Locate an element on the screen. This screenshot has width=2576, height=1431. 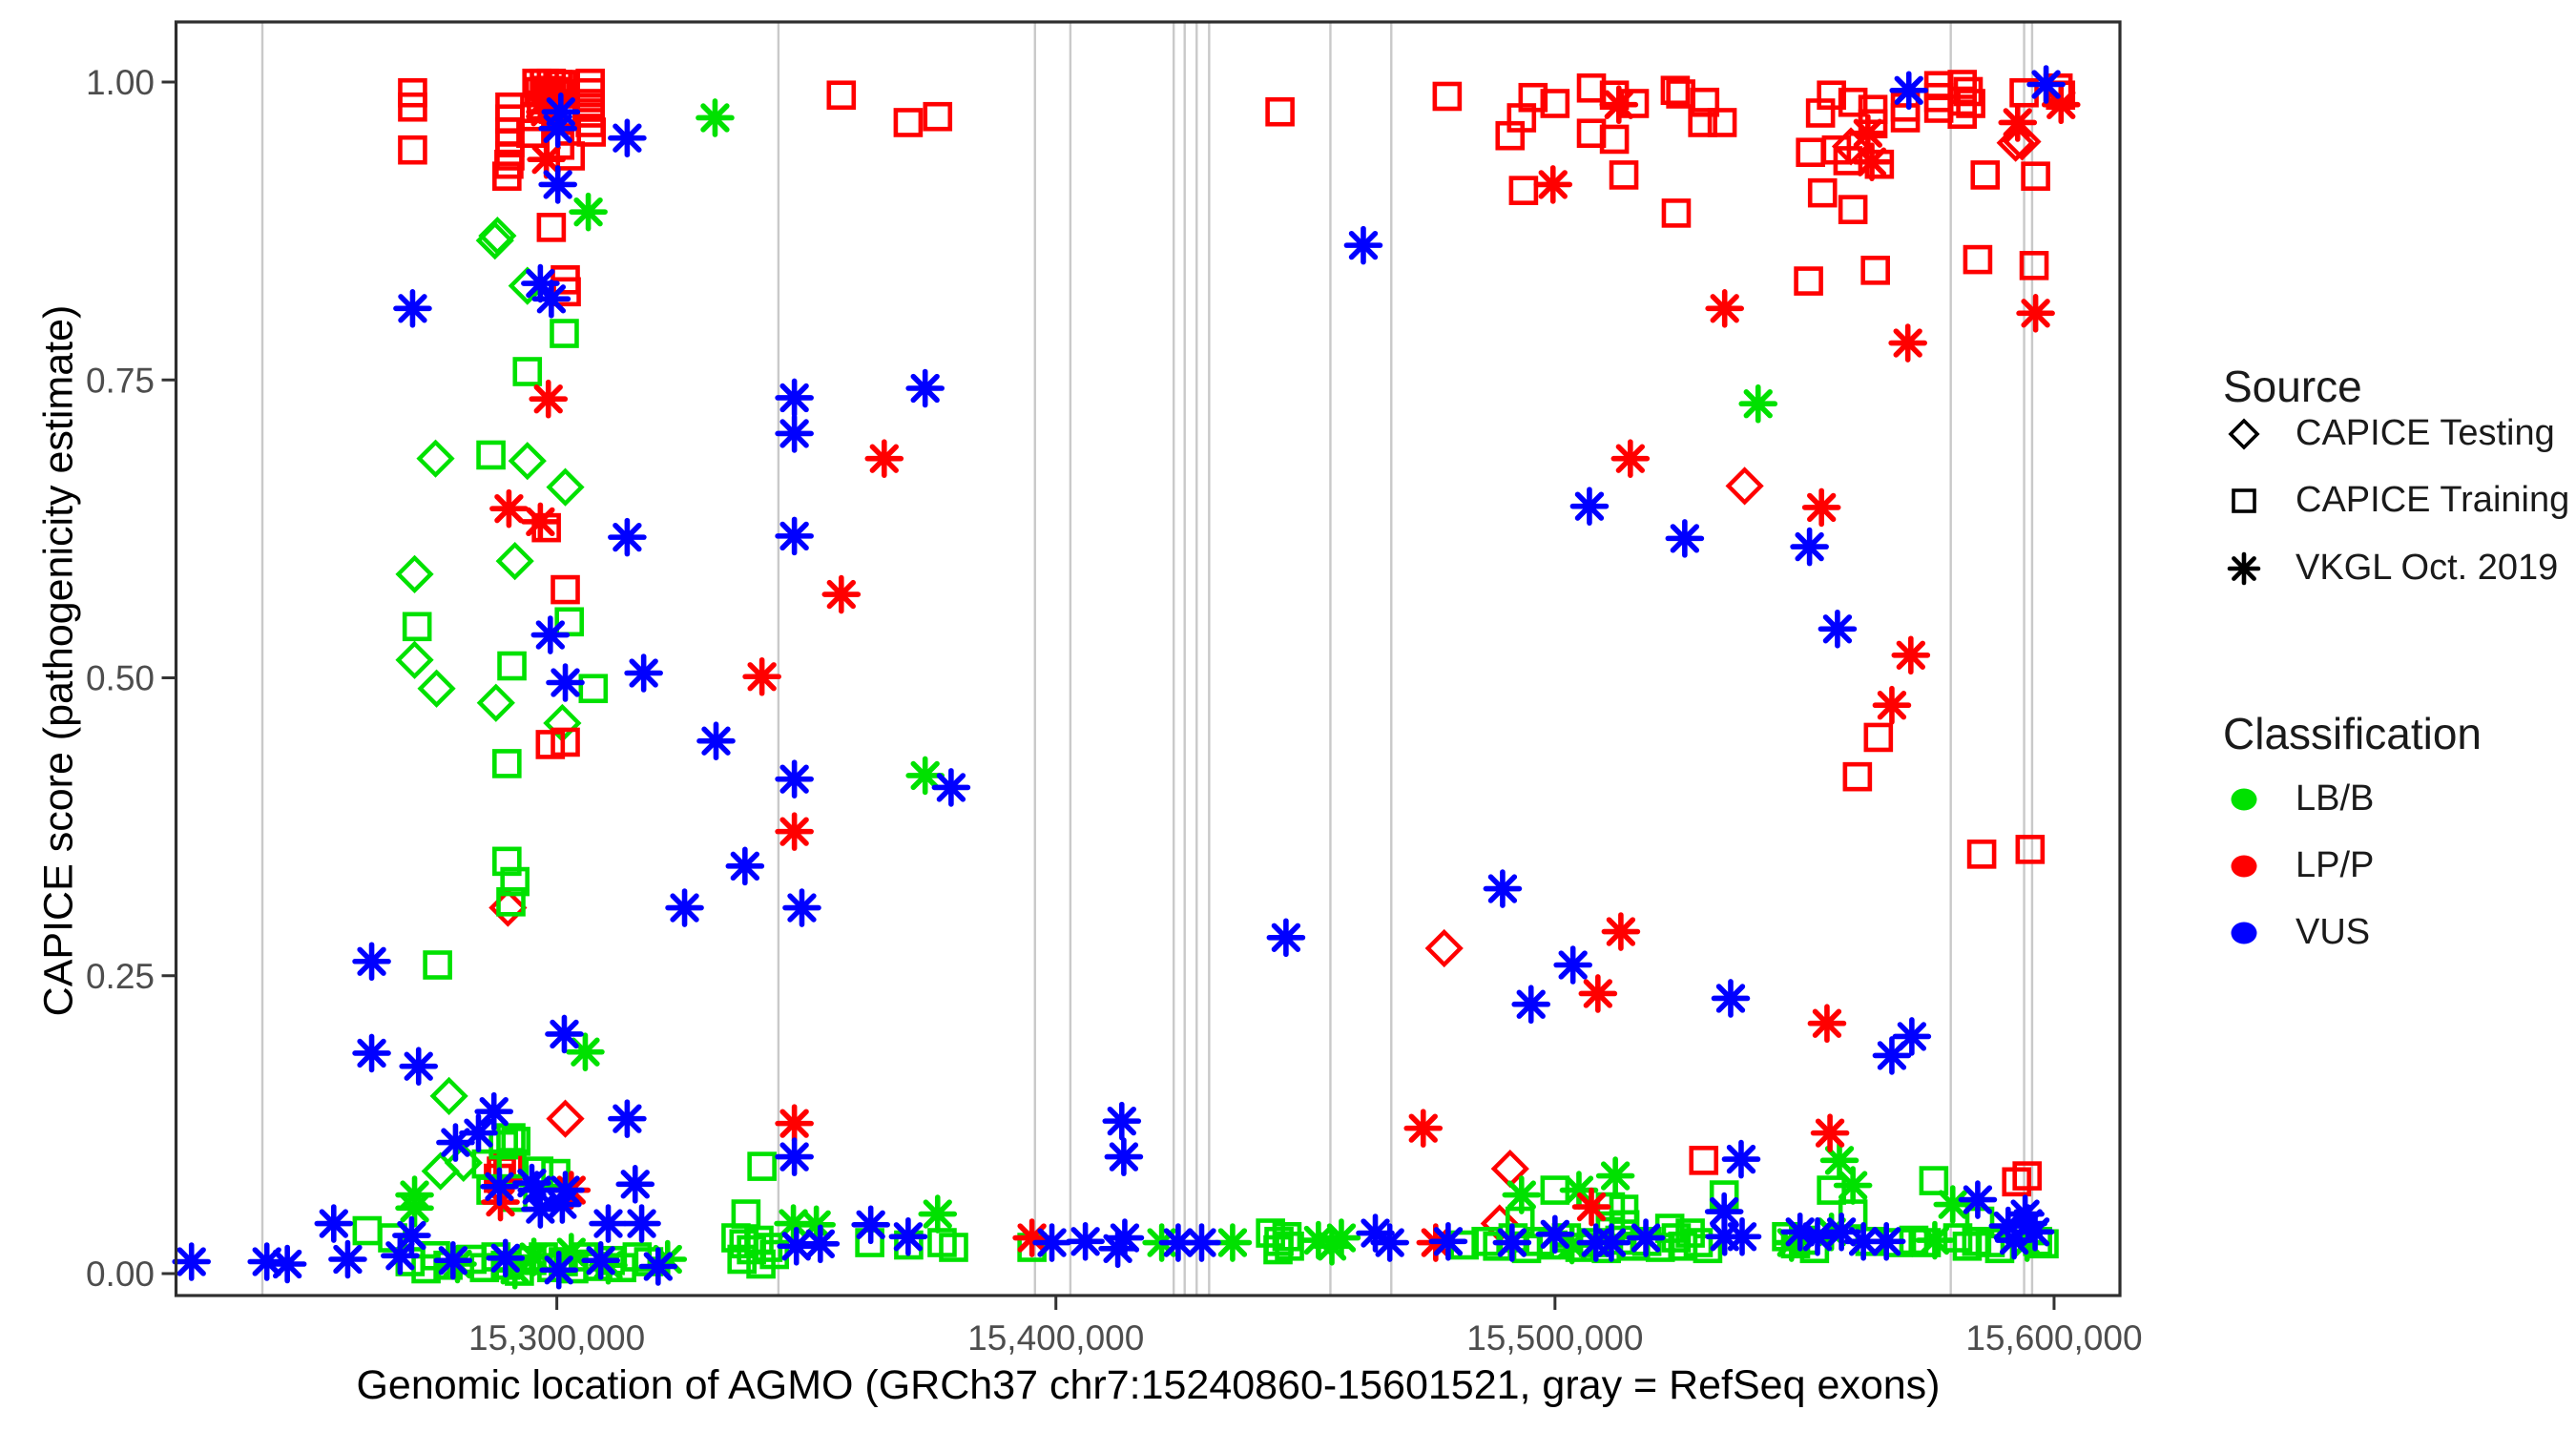
legend-color-dot is located at coordinates (2244, 933).